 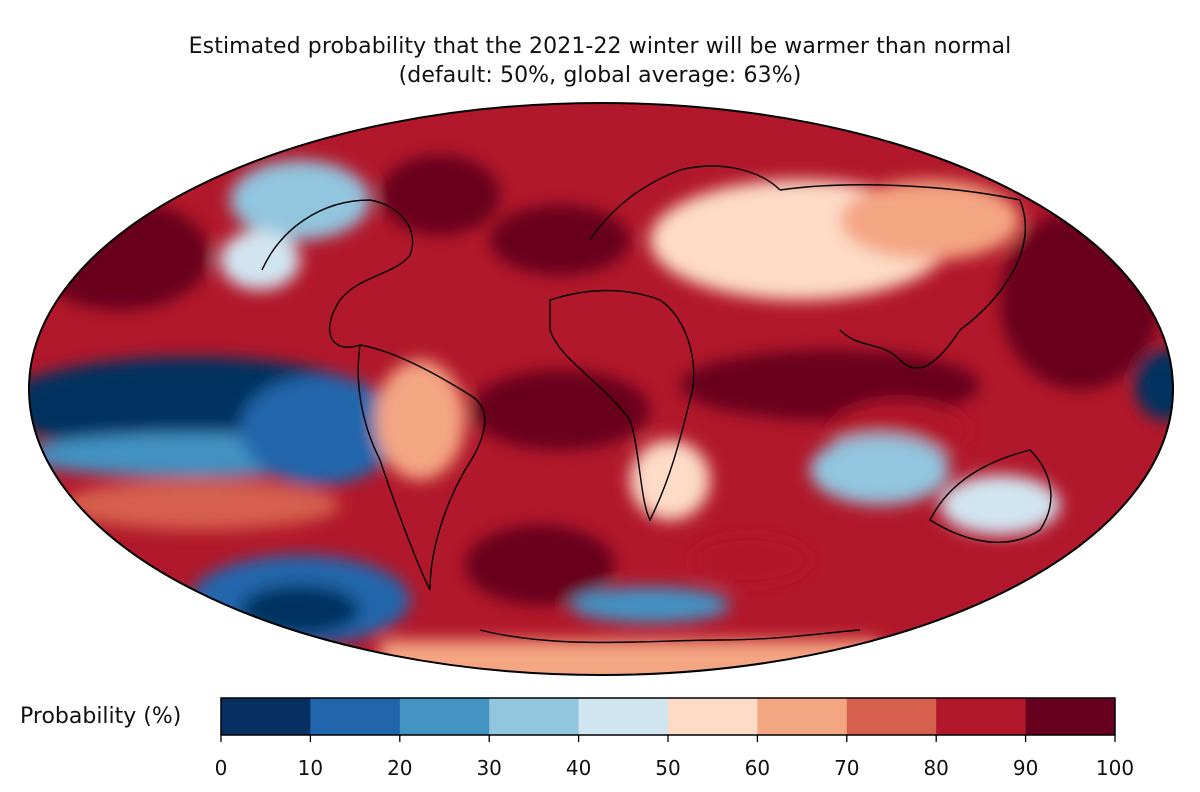 I want to click on north-america-coast, so click(x=337, y=273).